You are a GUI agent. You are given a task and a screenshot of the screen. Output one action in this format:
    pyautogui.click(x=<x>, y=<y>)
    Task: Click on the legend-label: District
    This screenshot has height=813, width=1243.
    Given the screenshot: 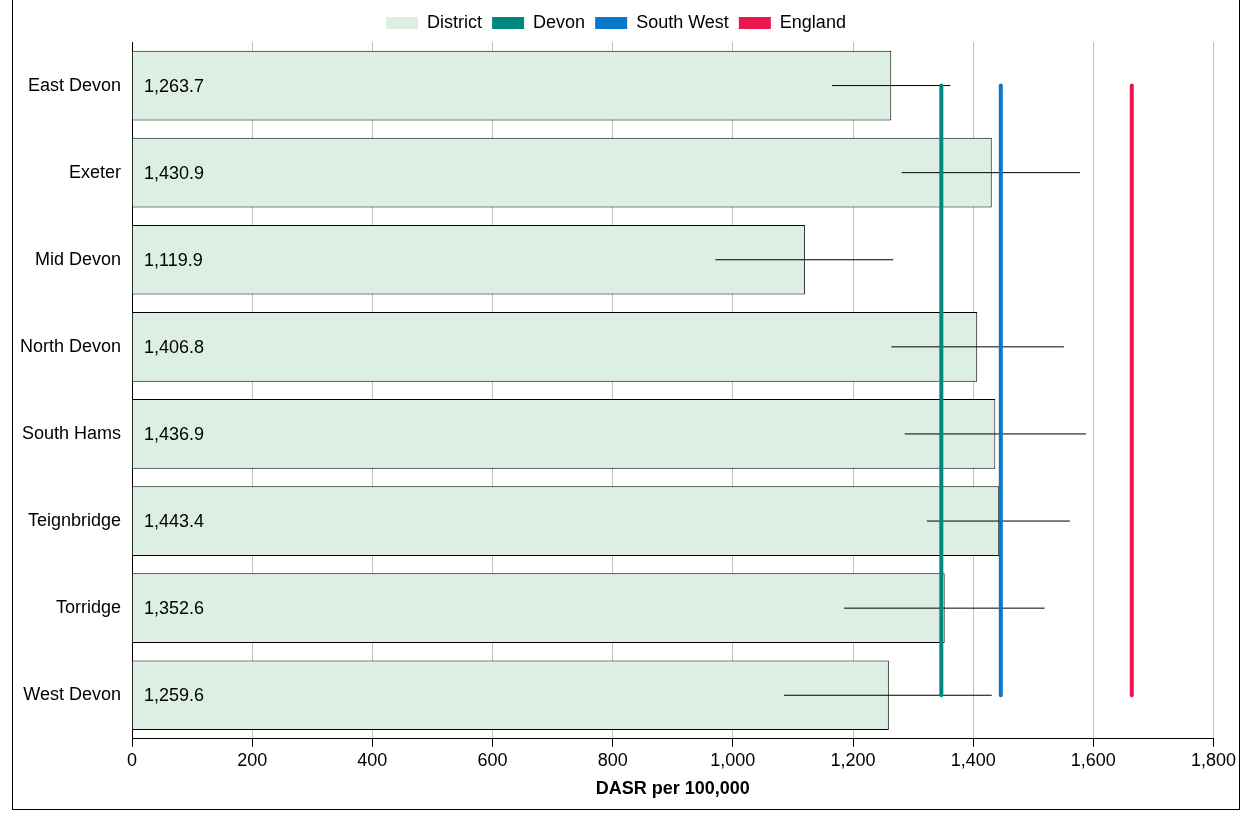 What is the action you would take?
    pyautogui.click(x=455, y=21)
    